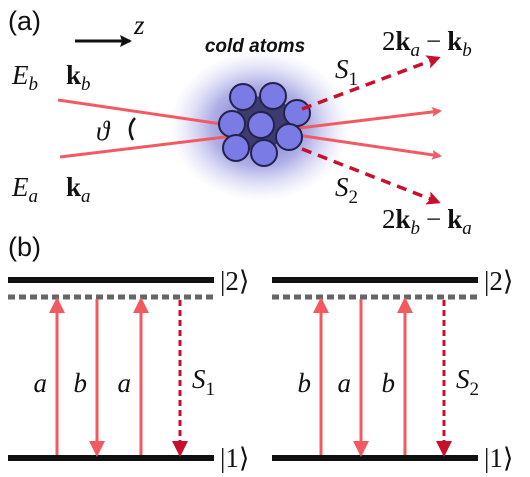  I want to click on signal-2-label: S2, so click(346, 190).